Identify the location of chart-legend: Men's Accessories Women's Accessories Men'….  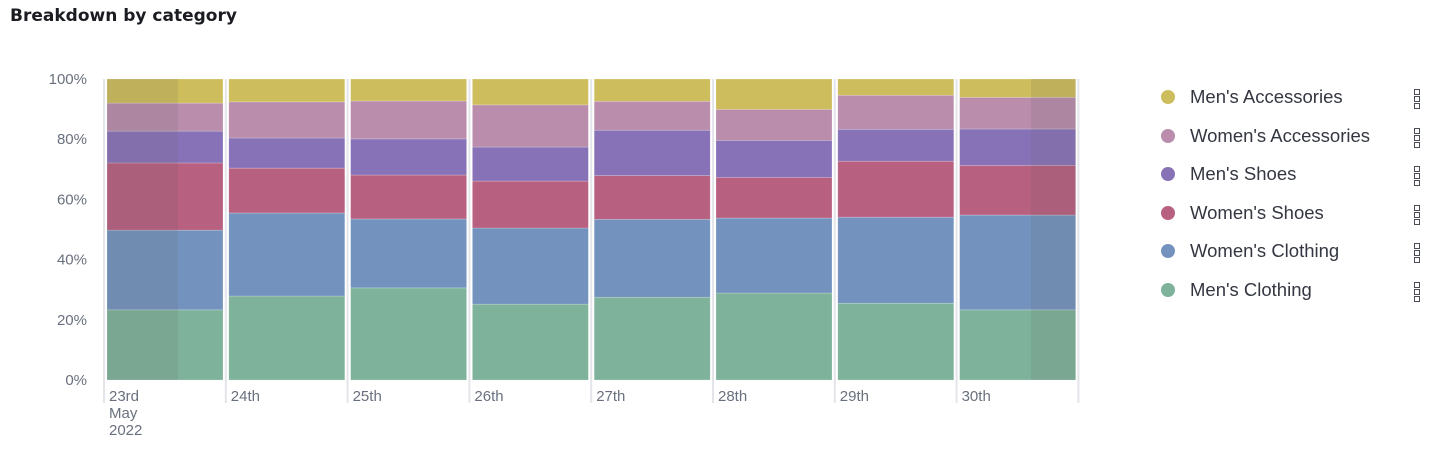
(1298, 193).